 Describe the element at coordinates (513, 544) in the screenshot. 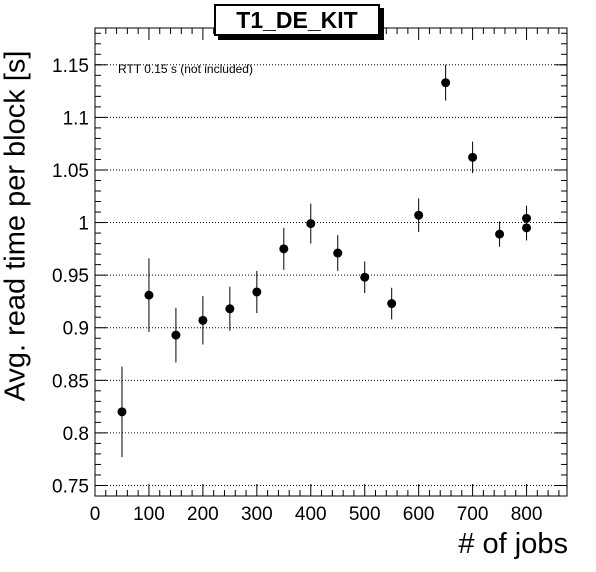

I see `x-axis-label: # of jobs` at that location.